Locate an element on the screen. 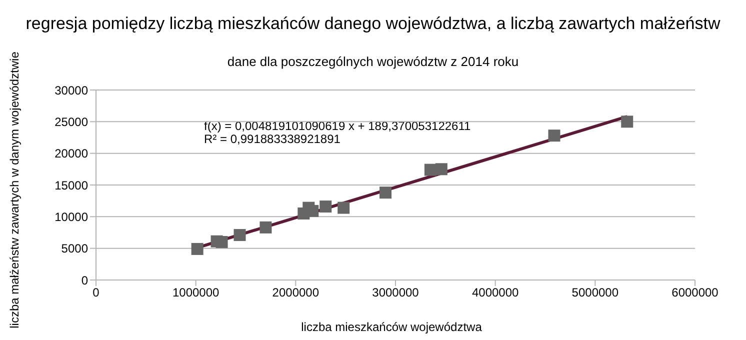 The width and height of the screenshot is (746, 340). x-tick-label: 5000000 is located at coordinates (595, 293).